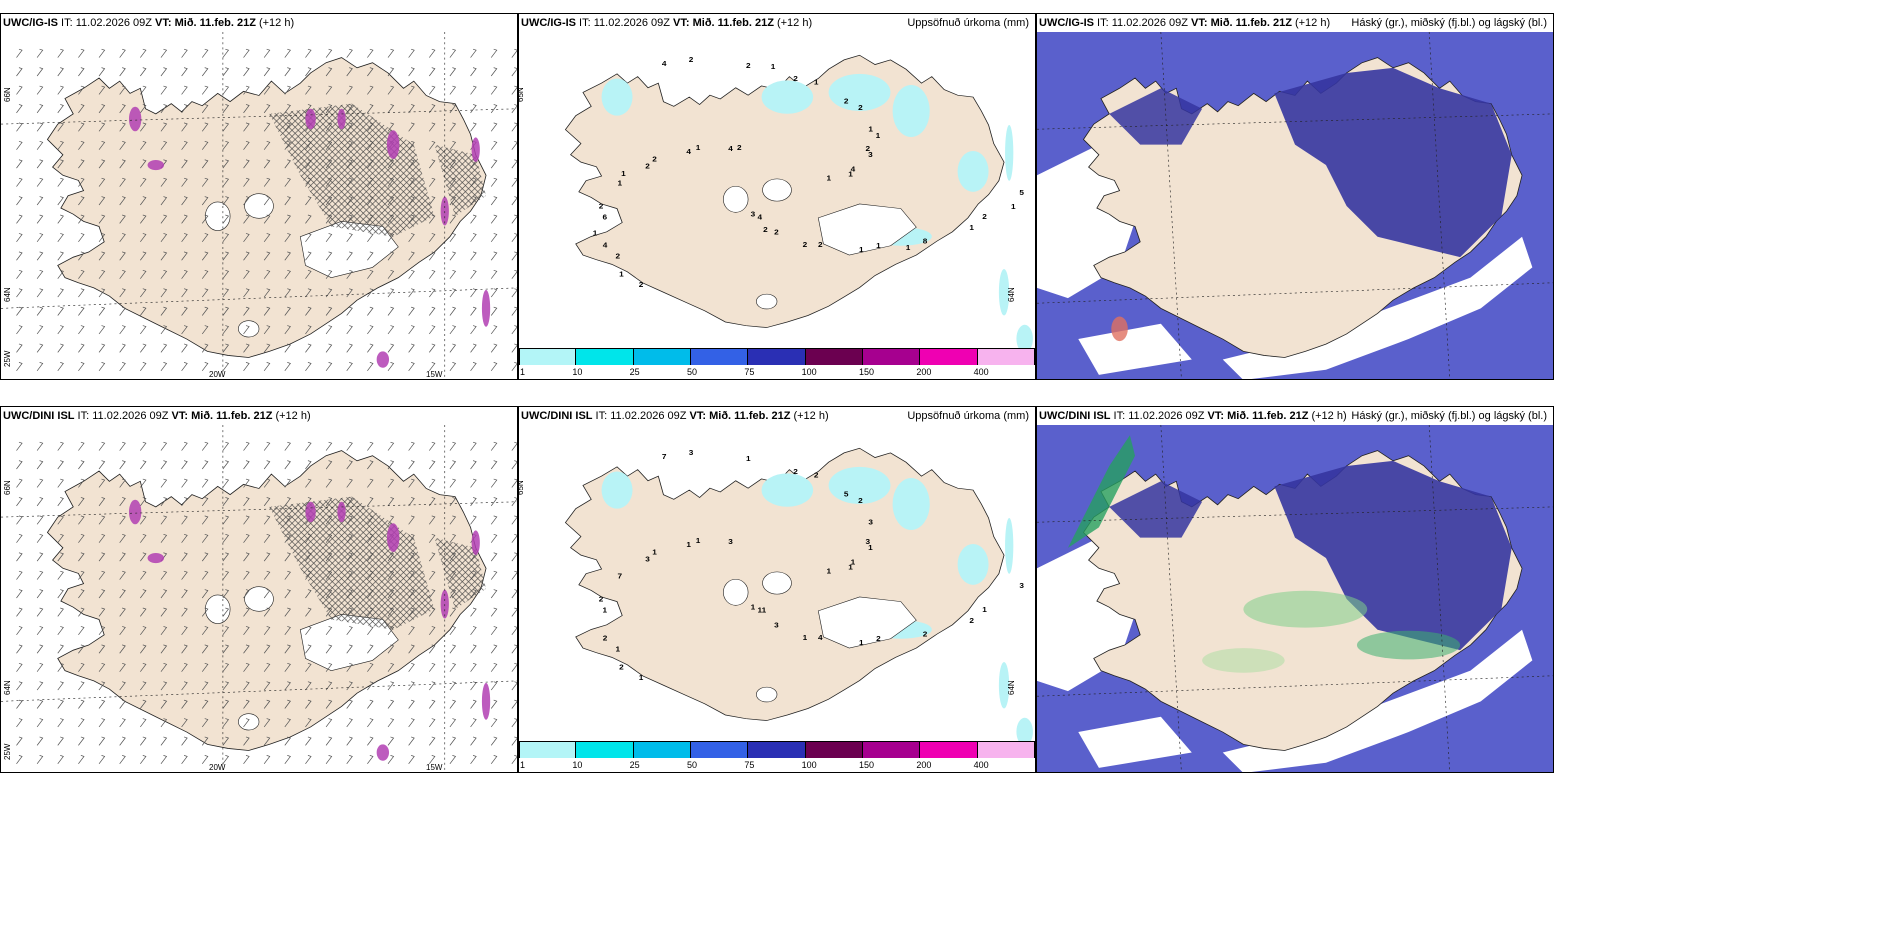 The width and height of the screenshot is (1900, 950). What do you see at coordinates (523, 372) in the screenshot?
I see `legend-tick-label: 1` at bounding box center [523, 372].